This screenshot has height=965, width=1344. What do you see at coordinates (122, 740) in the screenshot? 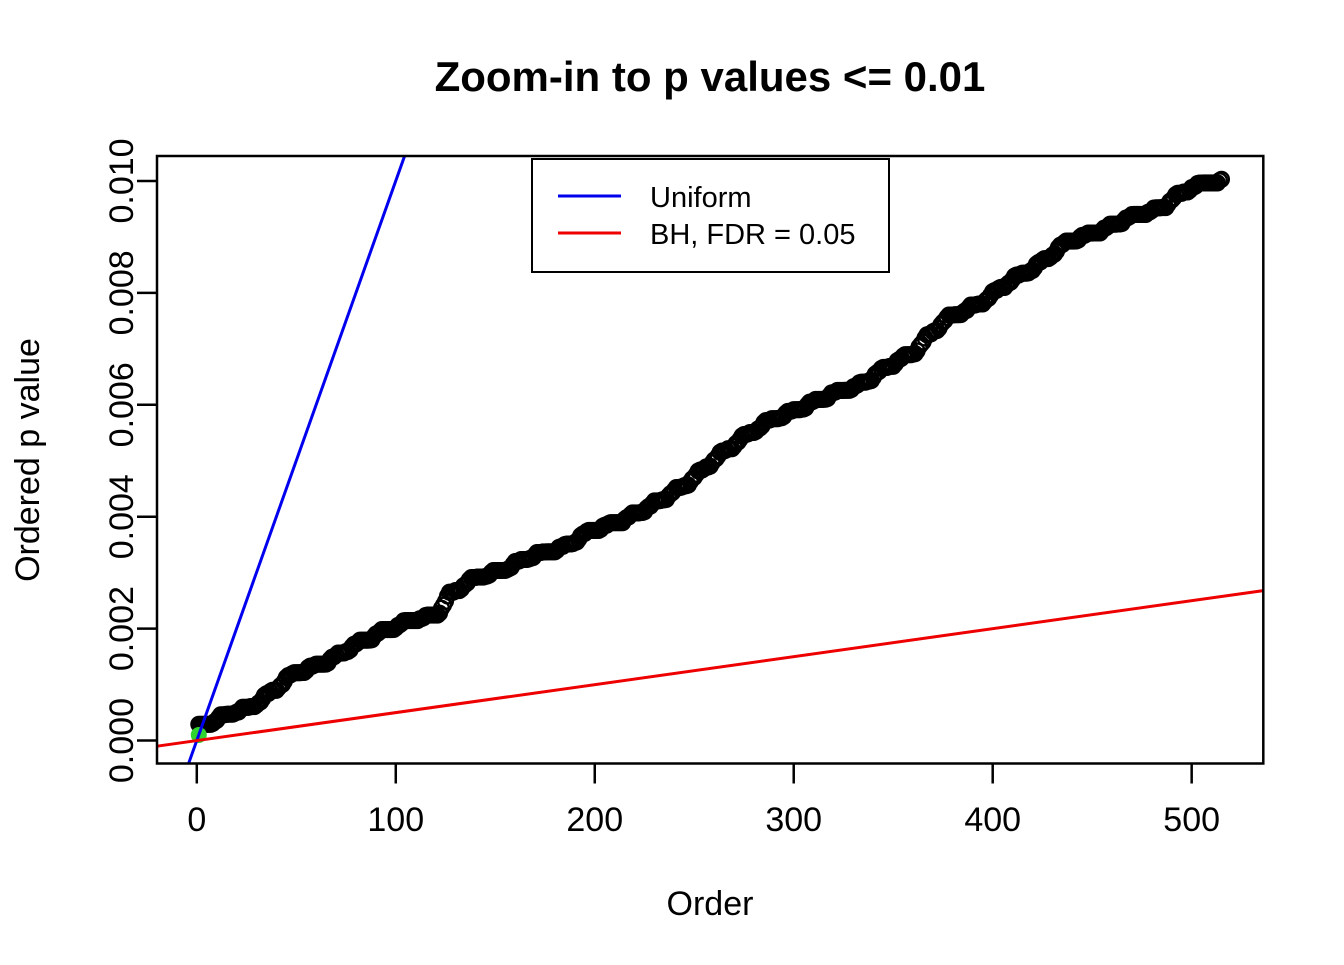
I see `y-tick-label: 0.000` at bounding box center [122, 740].